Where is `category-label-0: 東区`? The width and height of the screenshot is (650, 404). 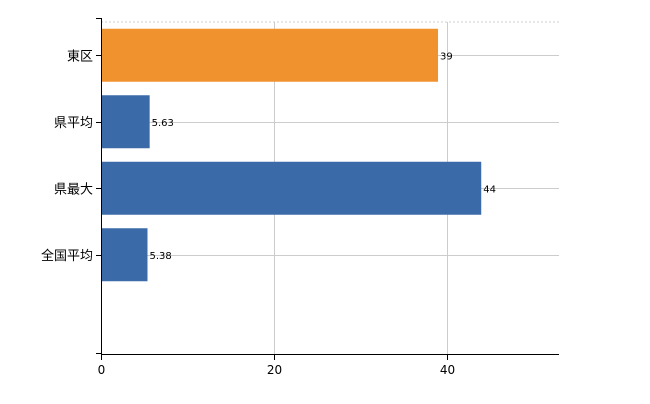
category-label-0: 東区 is located at coordinates (80, 56).